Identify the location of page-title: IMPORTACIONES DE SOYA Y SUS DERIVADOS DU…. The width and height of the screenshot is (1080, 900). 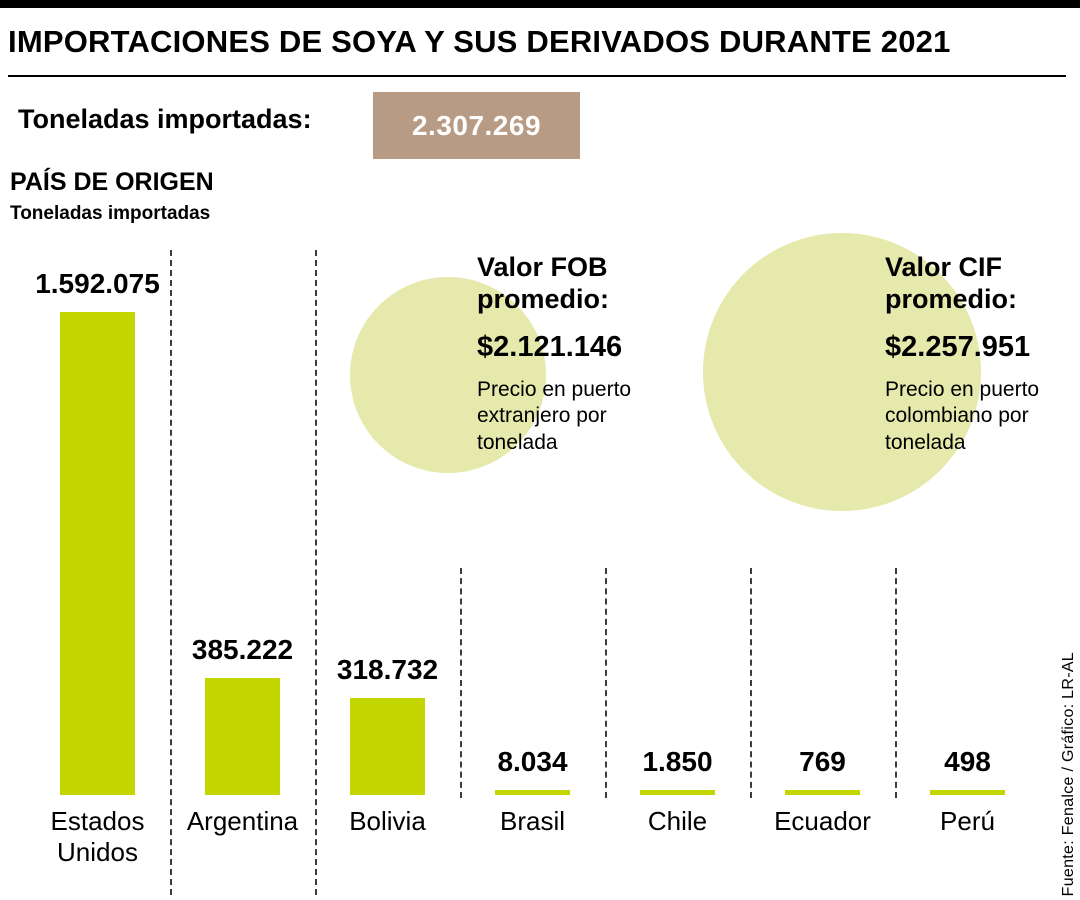
(479, 41).